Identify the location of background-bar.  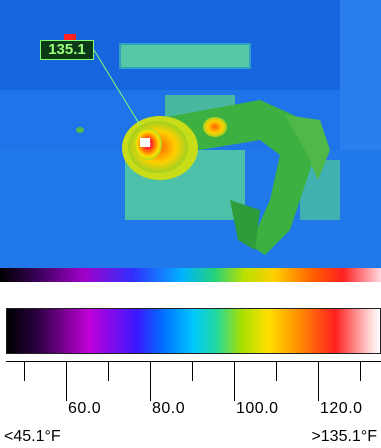
(185, 56).